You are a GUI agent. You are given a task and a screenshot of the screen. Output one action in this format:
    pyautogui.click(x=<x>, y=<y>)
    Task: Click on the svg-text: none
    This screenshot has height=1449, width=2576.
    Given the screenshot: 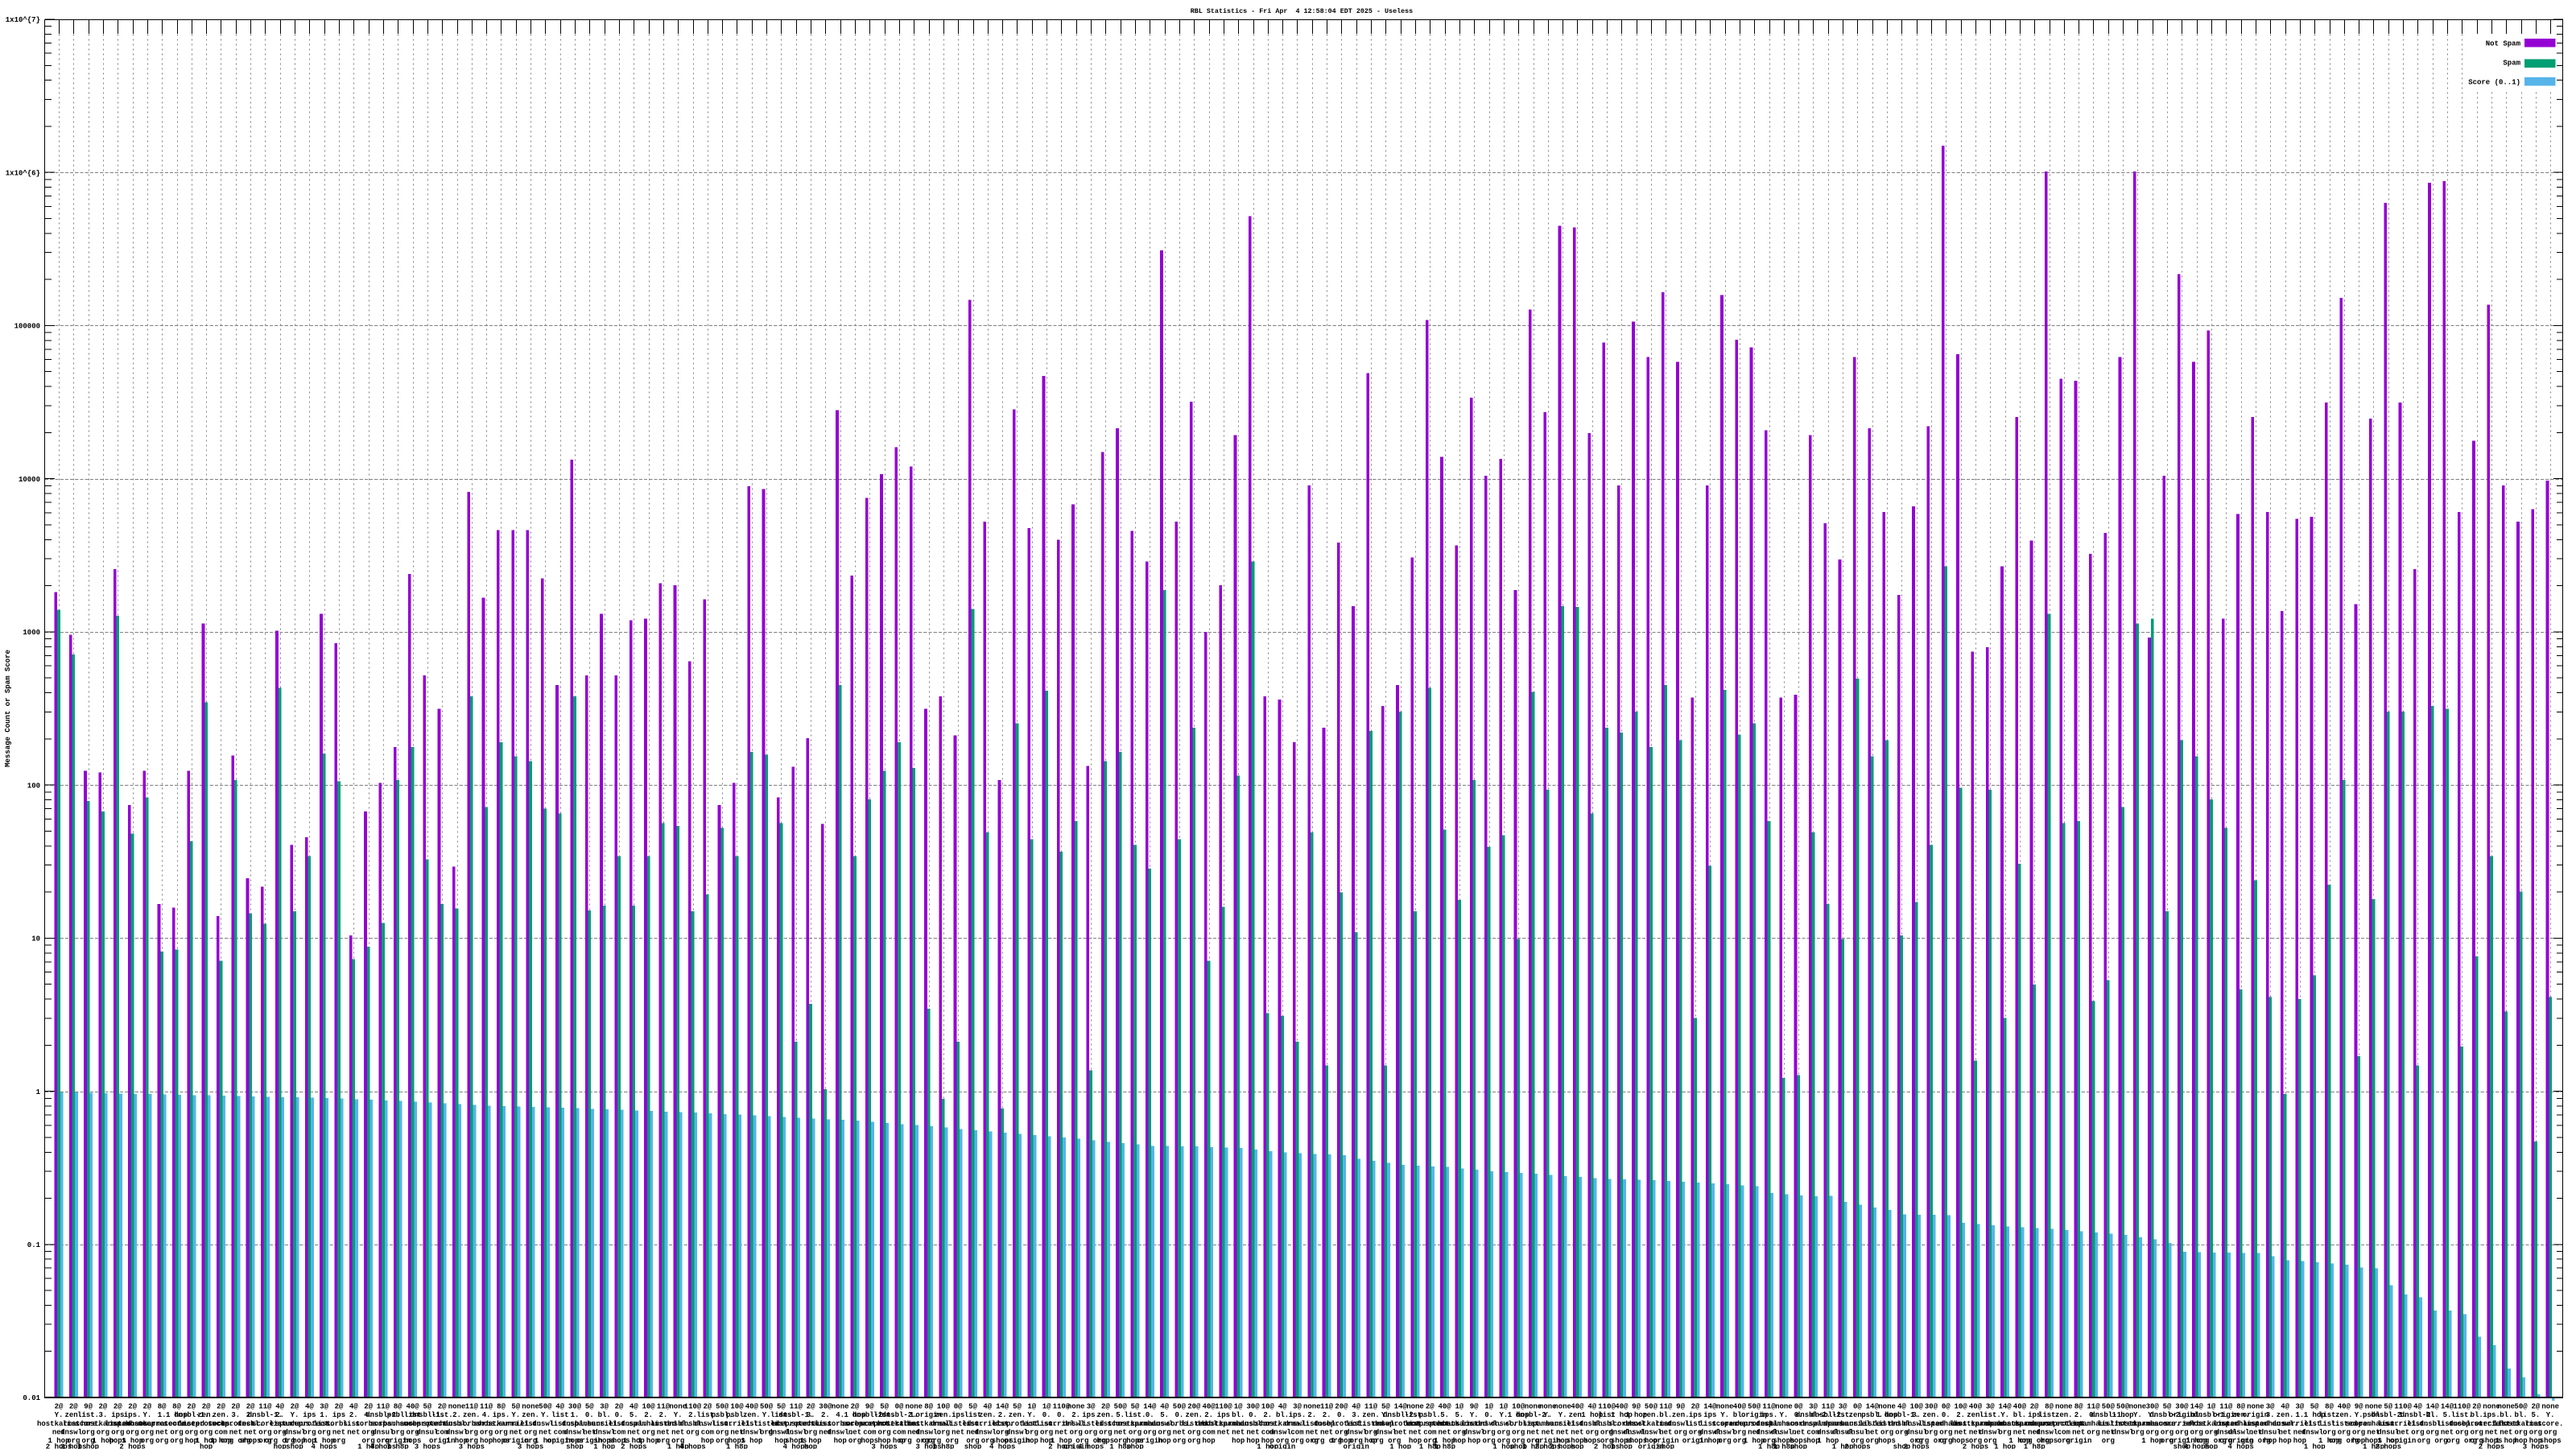 What is the action you would take?
    pyautogui.click(x=1076, y=1407)
    